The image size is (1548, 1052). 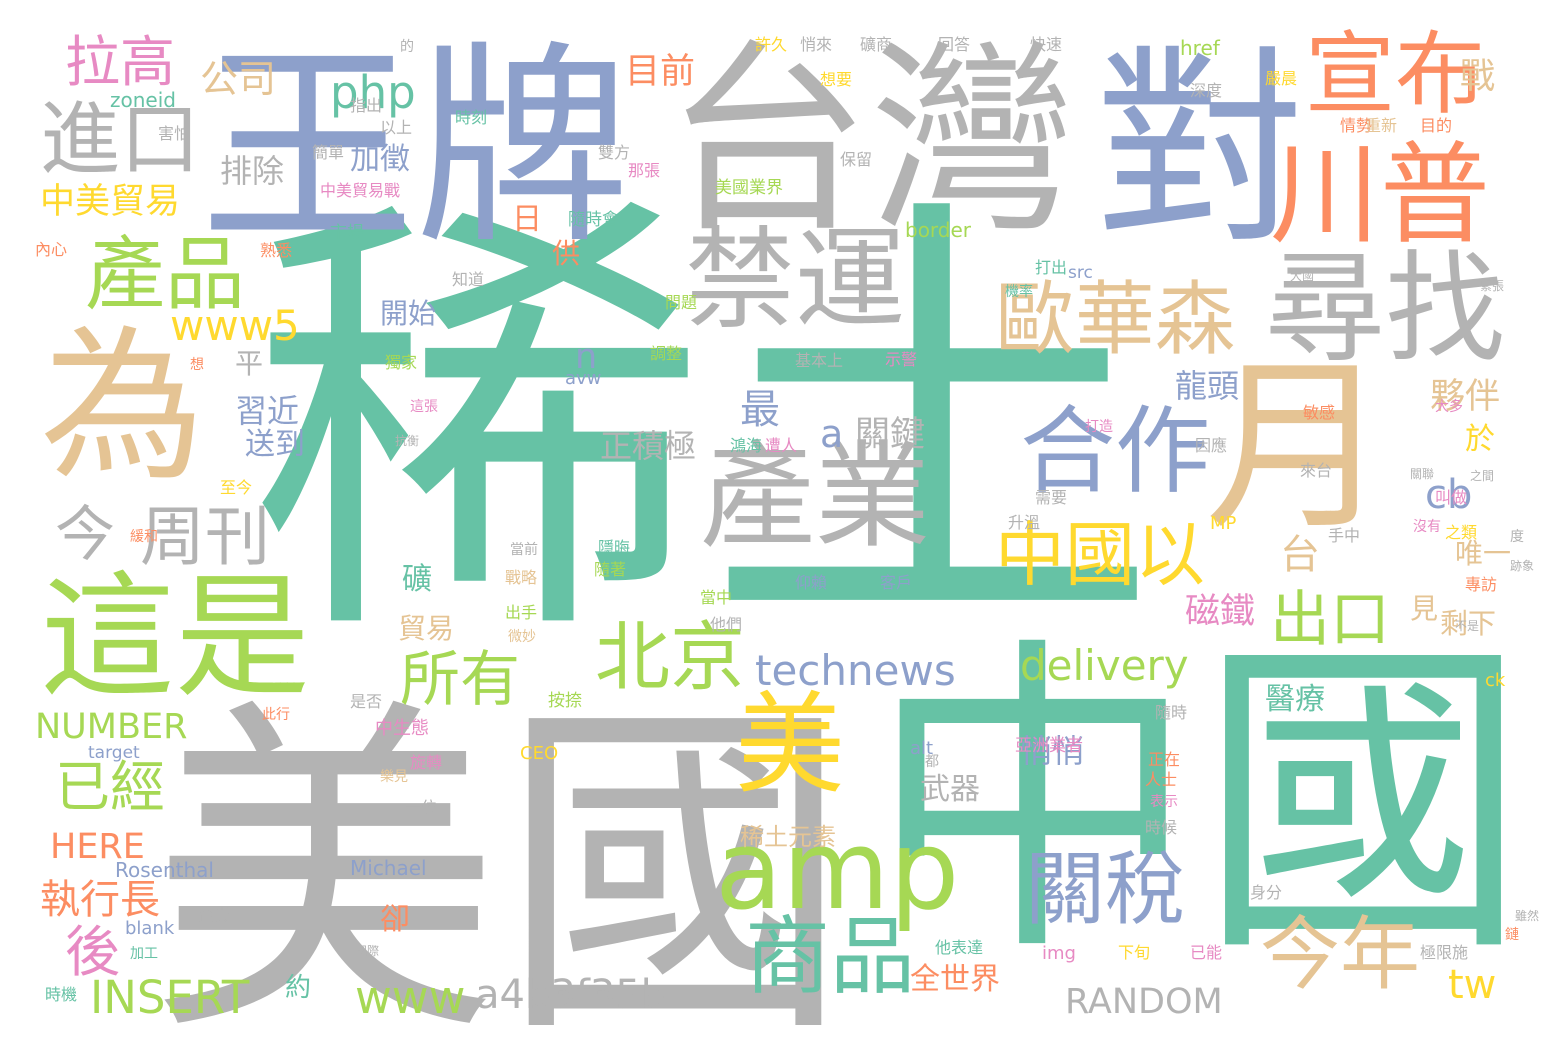 I want to click on cloud-word-16: 合作, so click(x=1115, y=452).